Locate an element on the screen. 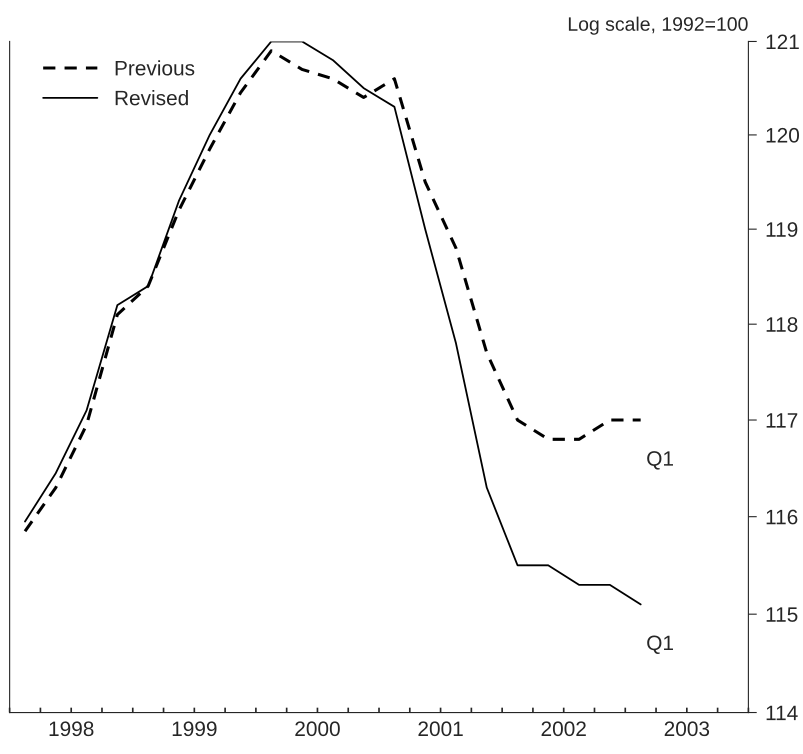 The height and width of the screenshot is (754, 803). x-tick-label: 2002 is located at coordinates (564, 728).